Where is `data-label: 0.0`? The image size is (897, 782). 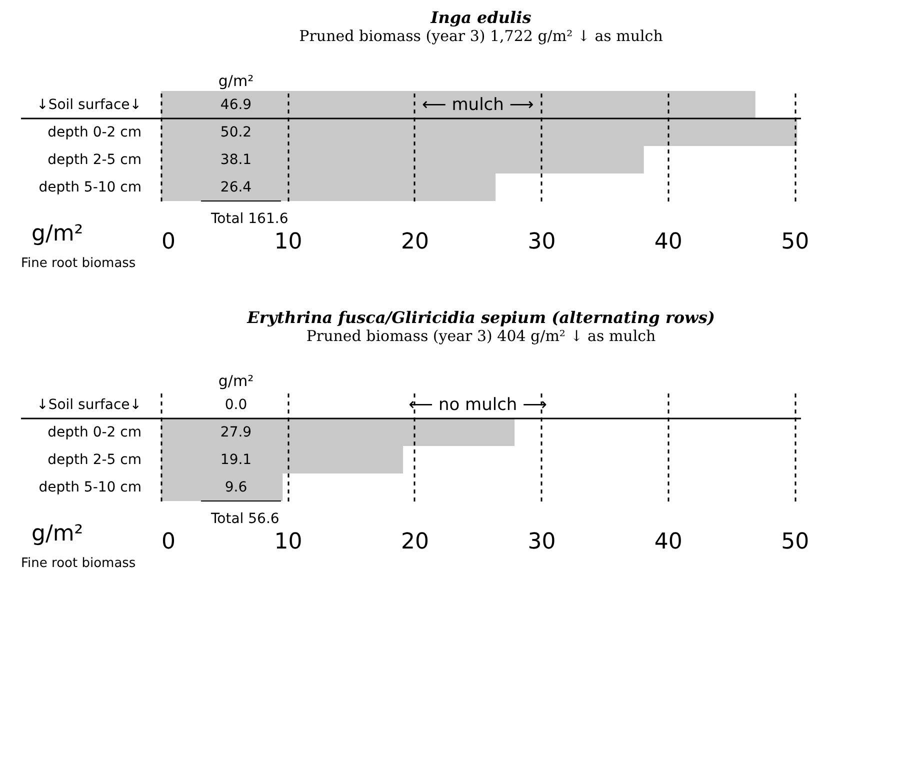
data-label: 0.0 is located at coordinates (236, 404).